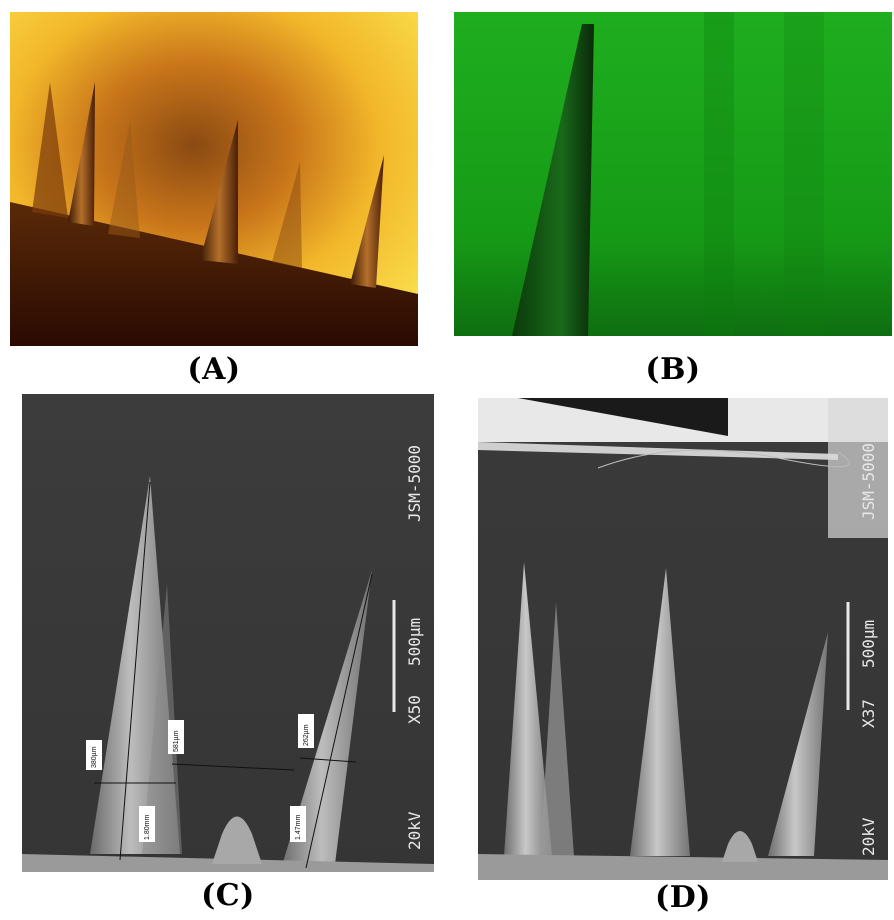 Image resolution: width=894 pixels, height=920 pixels. I want to click on measurement-581um: 581µm, so click(176, 741).